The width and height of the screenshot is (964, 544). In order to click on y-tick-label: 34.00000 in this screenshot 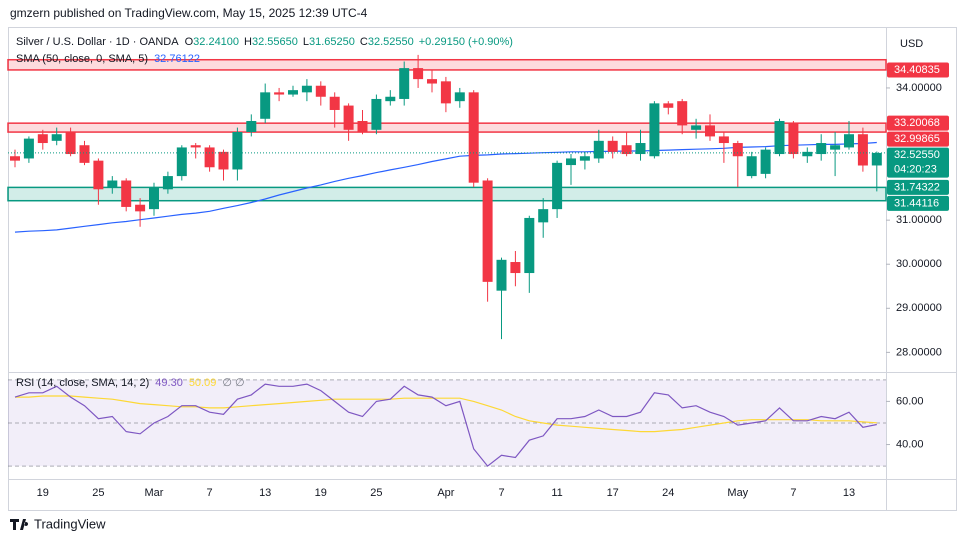, I will do `click(919, 88)`.